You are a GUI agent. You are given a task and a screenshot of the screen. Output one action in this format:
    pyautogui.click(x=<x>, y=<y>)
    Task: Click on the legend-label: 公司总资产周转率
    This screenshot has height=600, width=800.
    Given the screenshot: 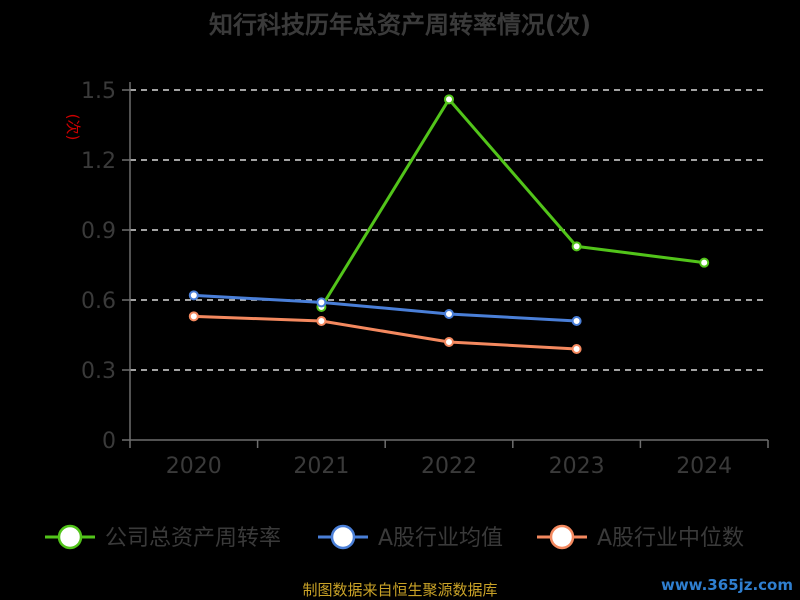 What is the action you would take?
    pyautogui.click(x=193, y=538)
    